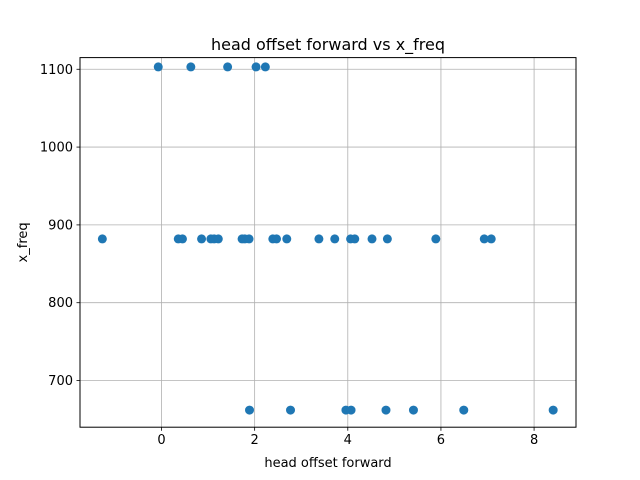  I want to click on chart-title: head offset forward vs x_freq, so click(328, 45).